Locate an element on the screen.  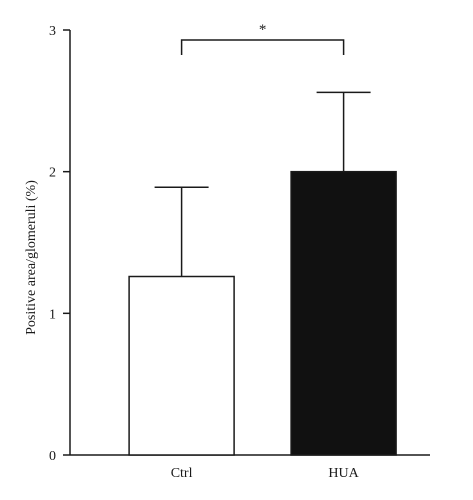
significance-annotation: * is located at coordinates (262, 38).